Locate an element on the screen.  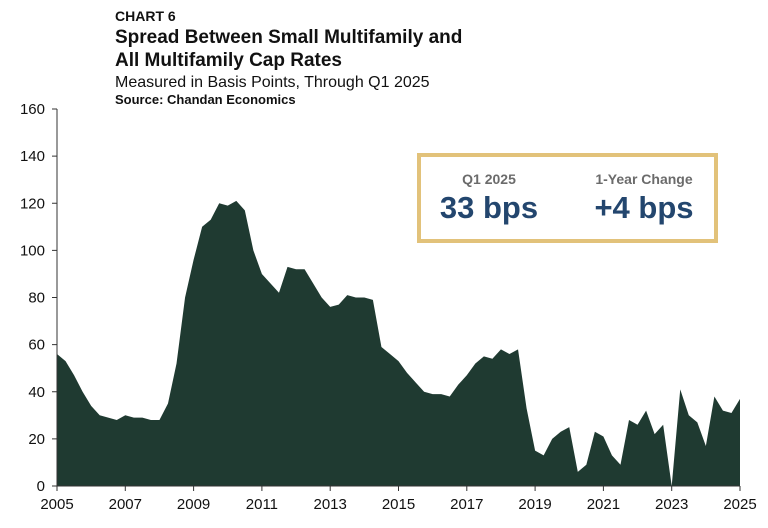
x-tick-label: 2015 is located at coordinates (398, 504).